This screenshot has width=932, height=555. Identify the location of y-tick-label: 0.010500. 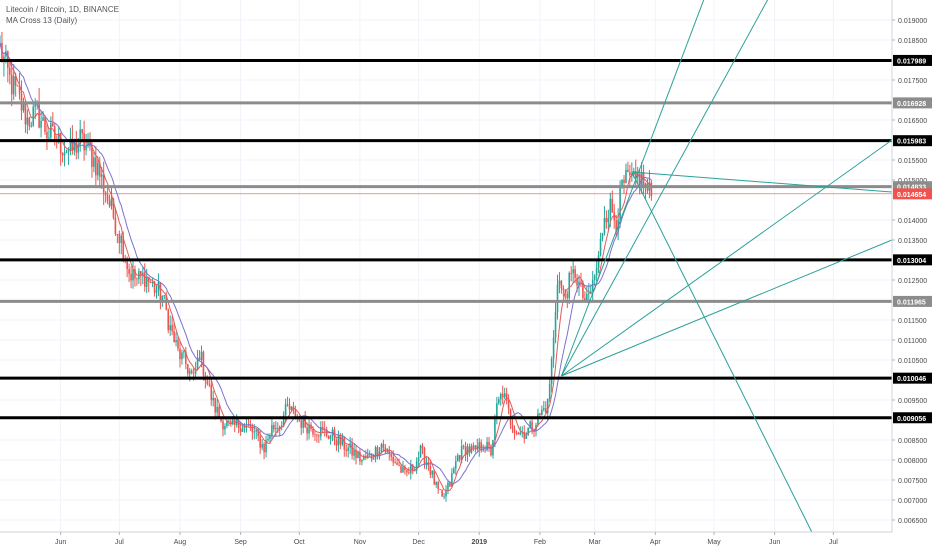
(912, 361).